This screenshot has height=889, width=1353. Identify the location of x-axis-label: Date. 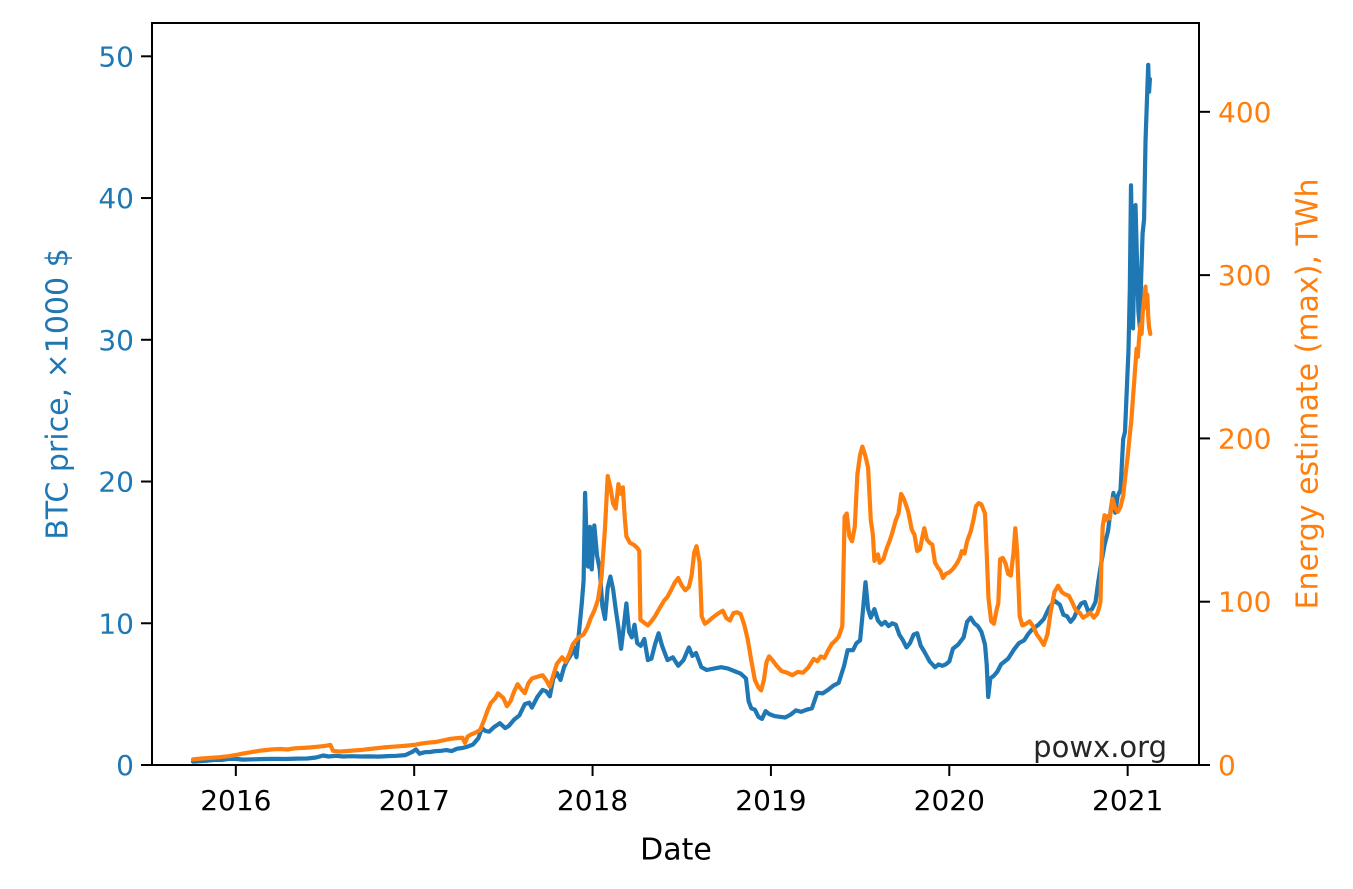
(676, 850).